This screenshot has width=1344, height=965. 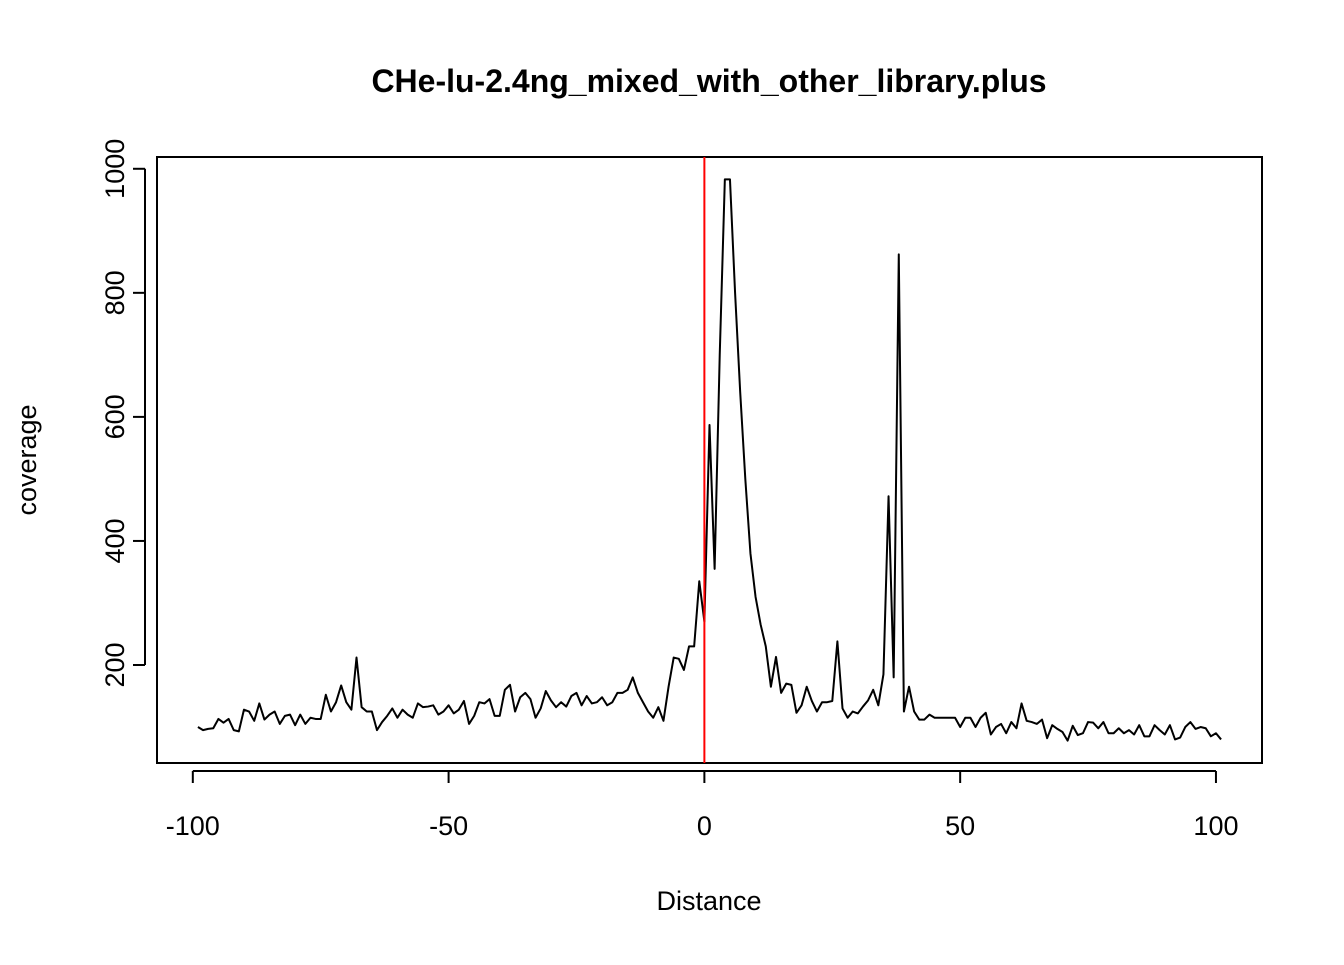 What do you see at coordinates (115, 664) in the screenshot?
I see `y-tick-label: 200` at bounding box center [115, 664].